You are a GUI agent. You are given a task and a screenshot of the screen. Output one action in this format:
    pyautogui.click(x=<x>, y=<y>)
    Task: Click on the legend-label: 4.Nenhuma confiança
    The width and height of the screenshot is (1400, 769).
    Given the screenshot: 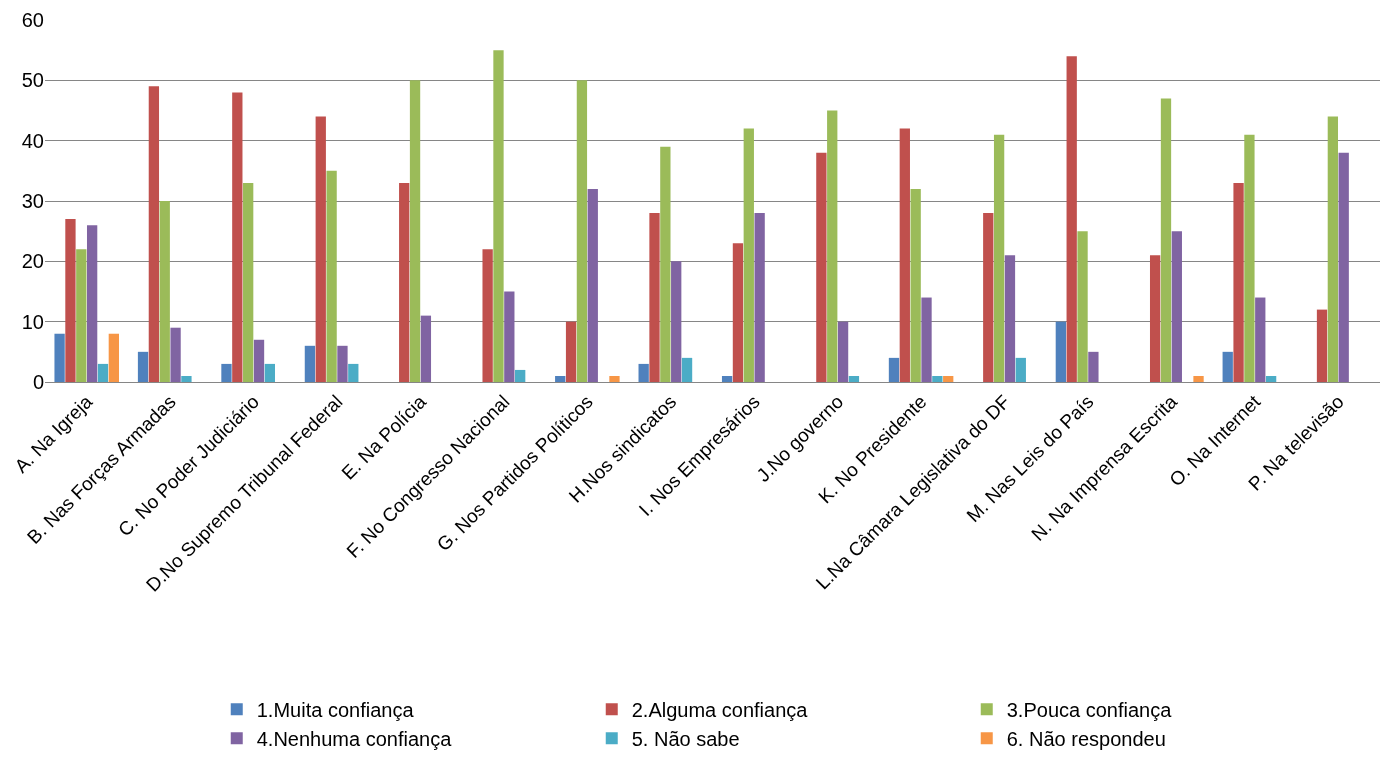 What is the action you would take?
    pyautogui.click(x=354, y=739)
    